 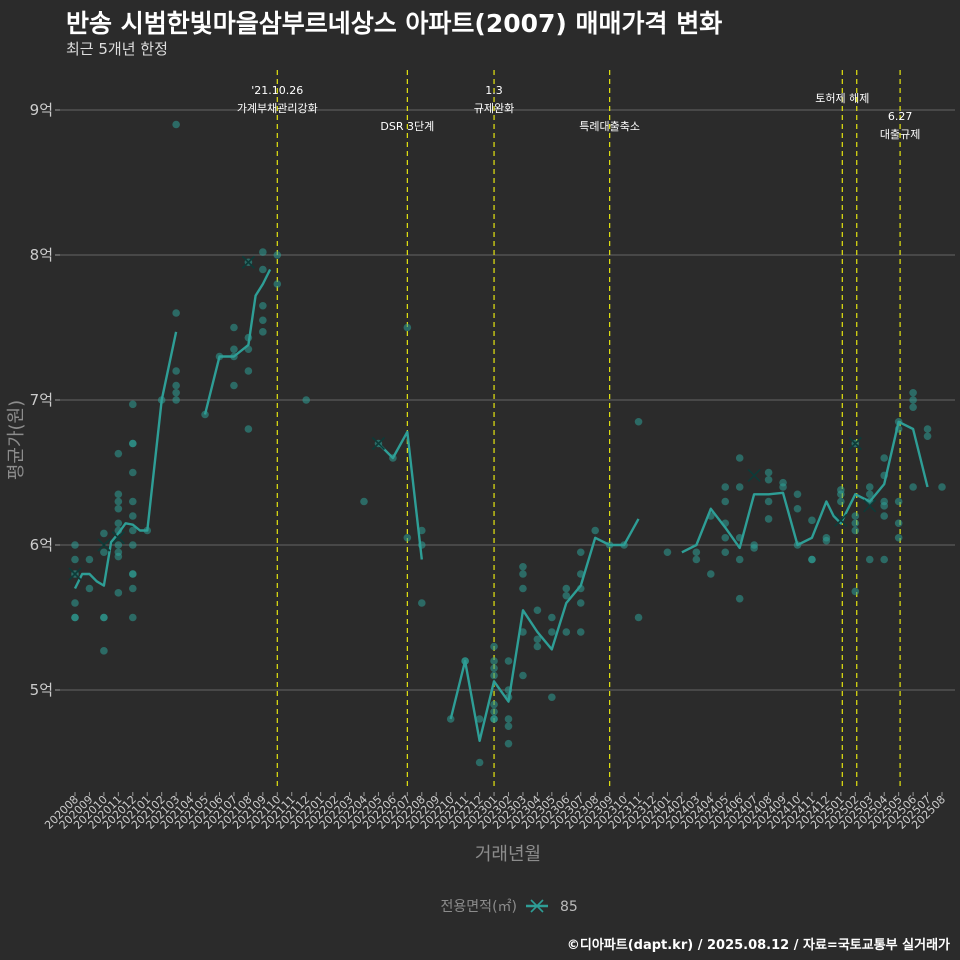 I want to click on legend-key-marker, so click(x=537, y=906).